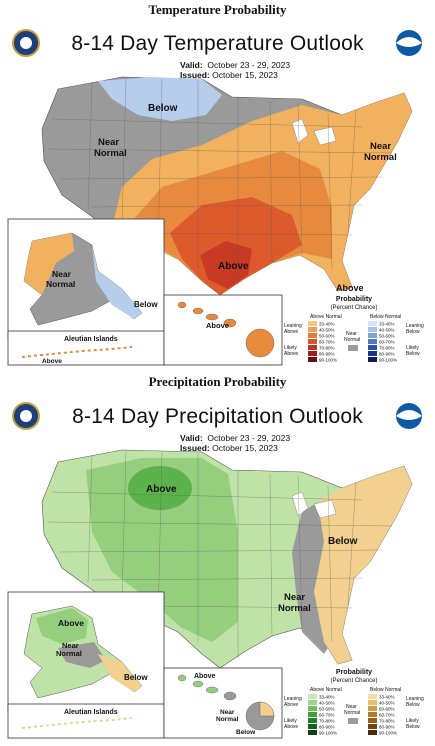 The image size is (435, 746). What do you see at coordinates (217, 381) in the screenshot?
I see `precipitation-section-title: Precipitation Probability` at bounding box center [217, 381].